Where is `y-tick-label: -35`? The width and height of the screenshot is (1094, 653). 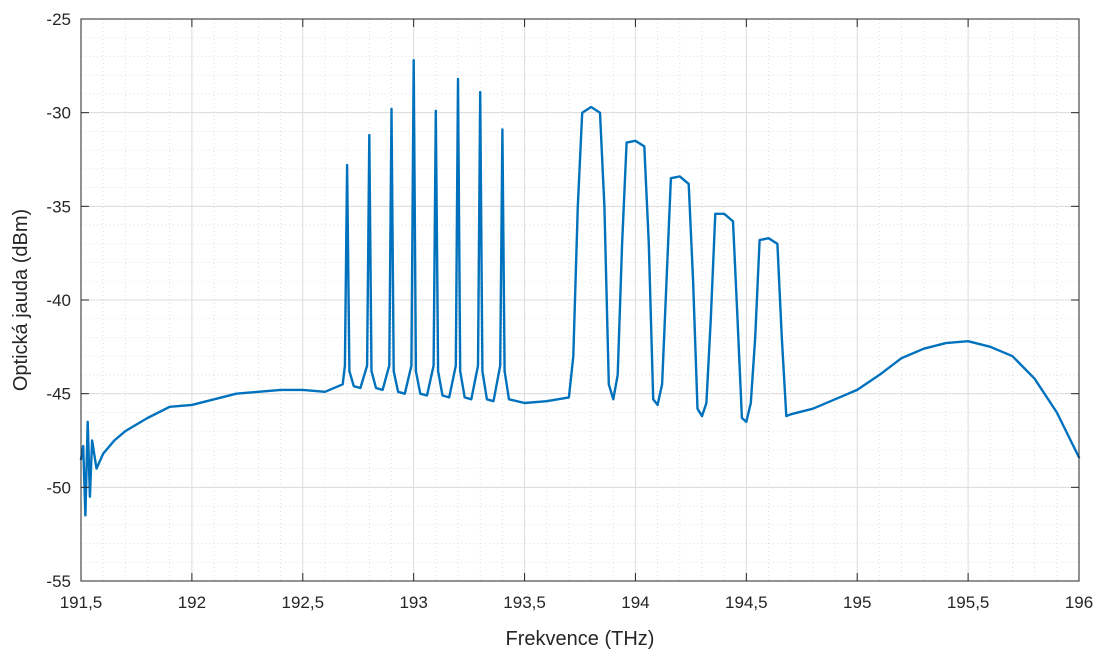
y-tick-label: -35 is located at coordinates (58, 206).